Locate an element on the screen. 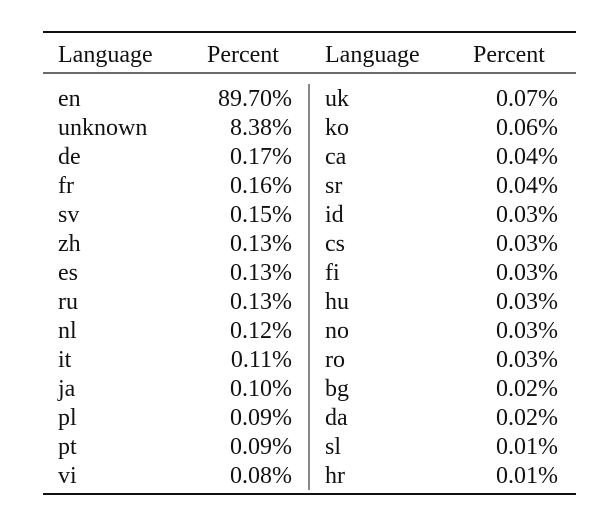  cell: it is located at coordinates (65, 360).